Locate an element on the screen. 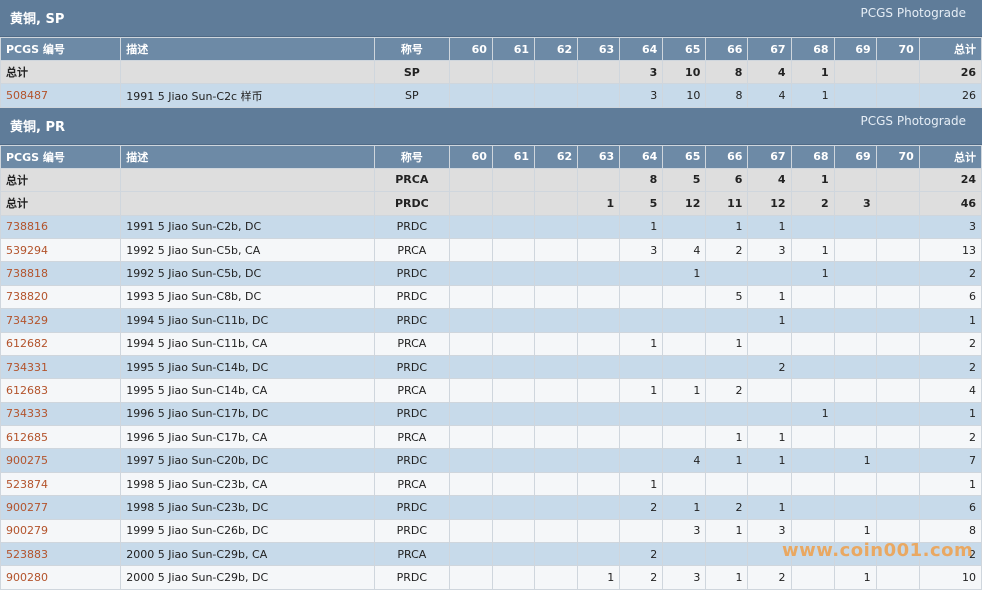  table-row: 738818 1992 5 Jiao Sun-C5b, DC PRDC 1 1 2 is located at coordinates (491, 273).